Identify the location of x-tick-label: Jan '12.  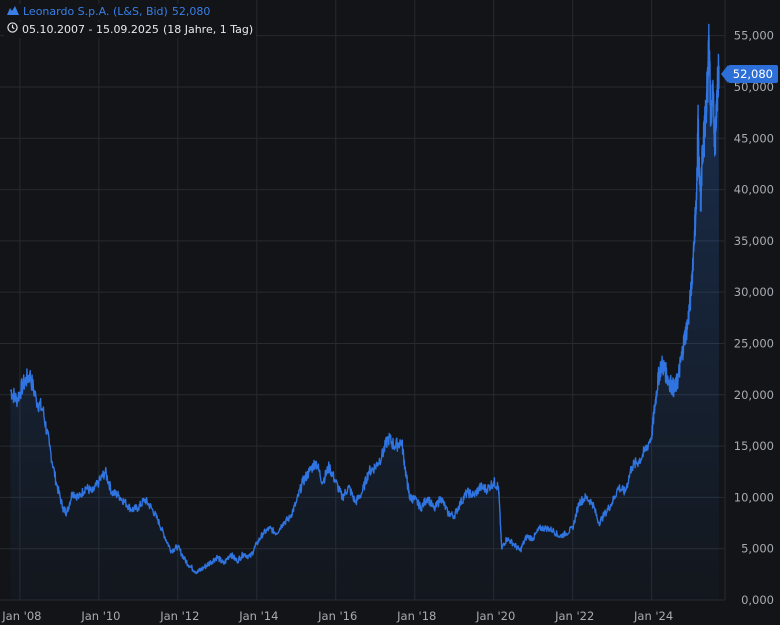
(179, 616).